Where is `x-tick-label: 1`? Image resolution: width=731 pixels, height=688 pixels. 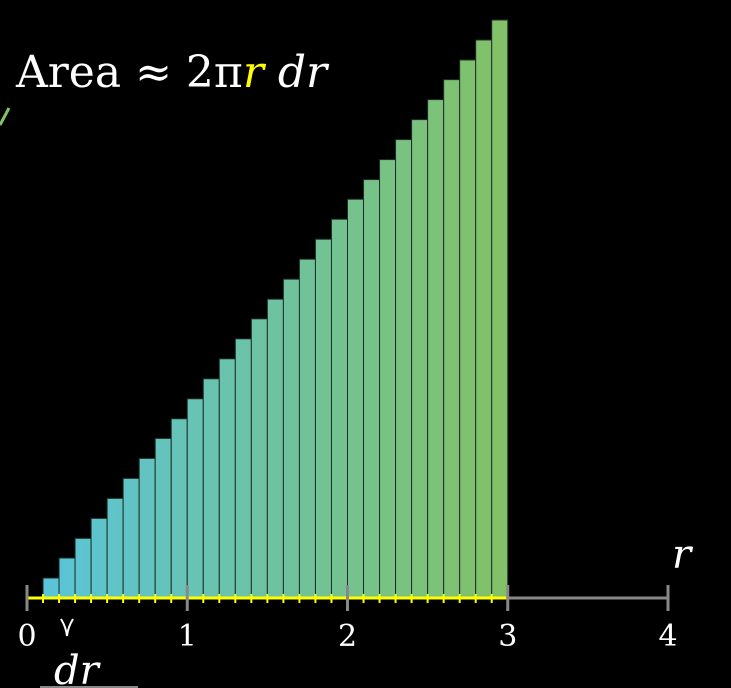 x-tick-label: 1 is located at coordinates (187, 636).